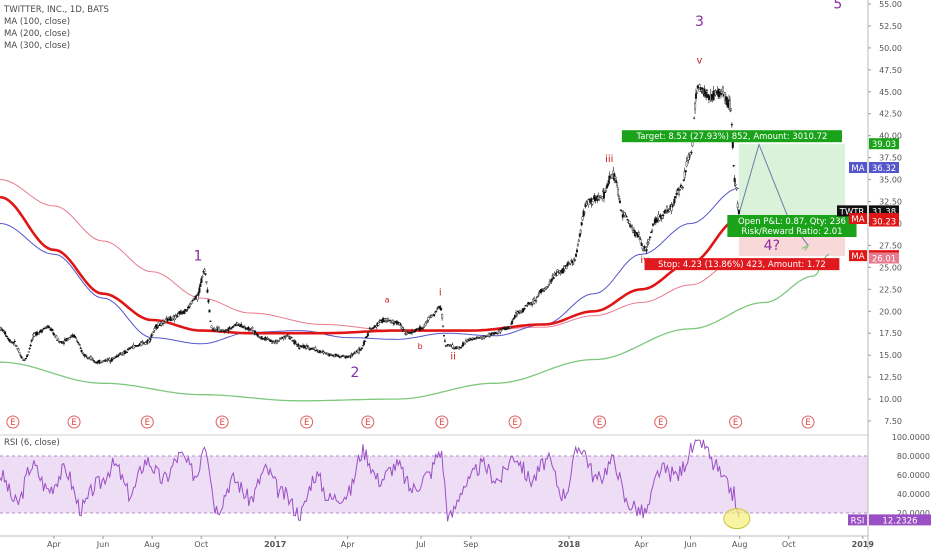  I want to click on legend-rsi: RSI (6, close), so click(32, 443).